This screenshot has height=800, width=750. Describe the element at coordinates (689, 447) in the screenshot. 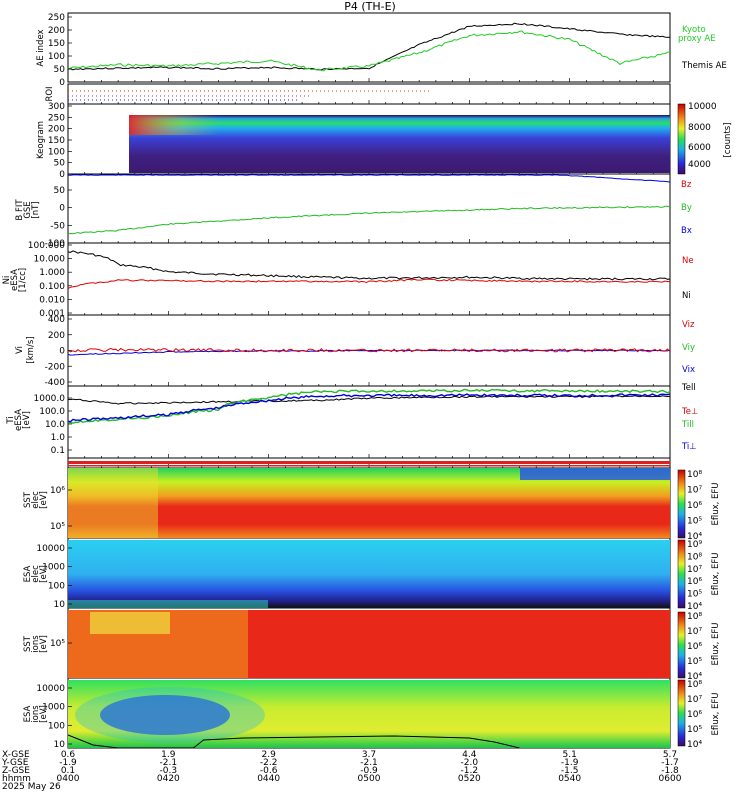

I see `legend-tiperp: Ti⊥` at that location.